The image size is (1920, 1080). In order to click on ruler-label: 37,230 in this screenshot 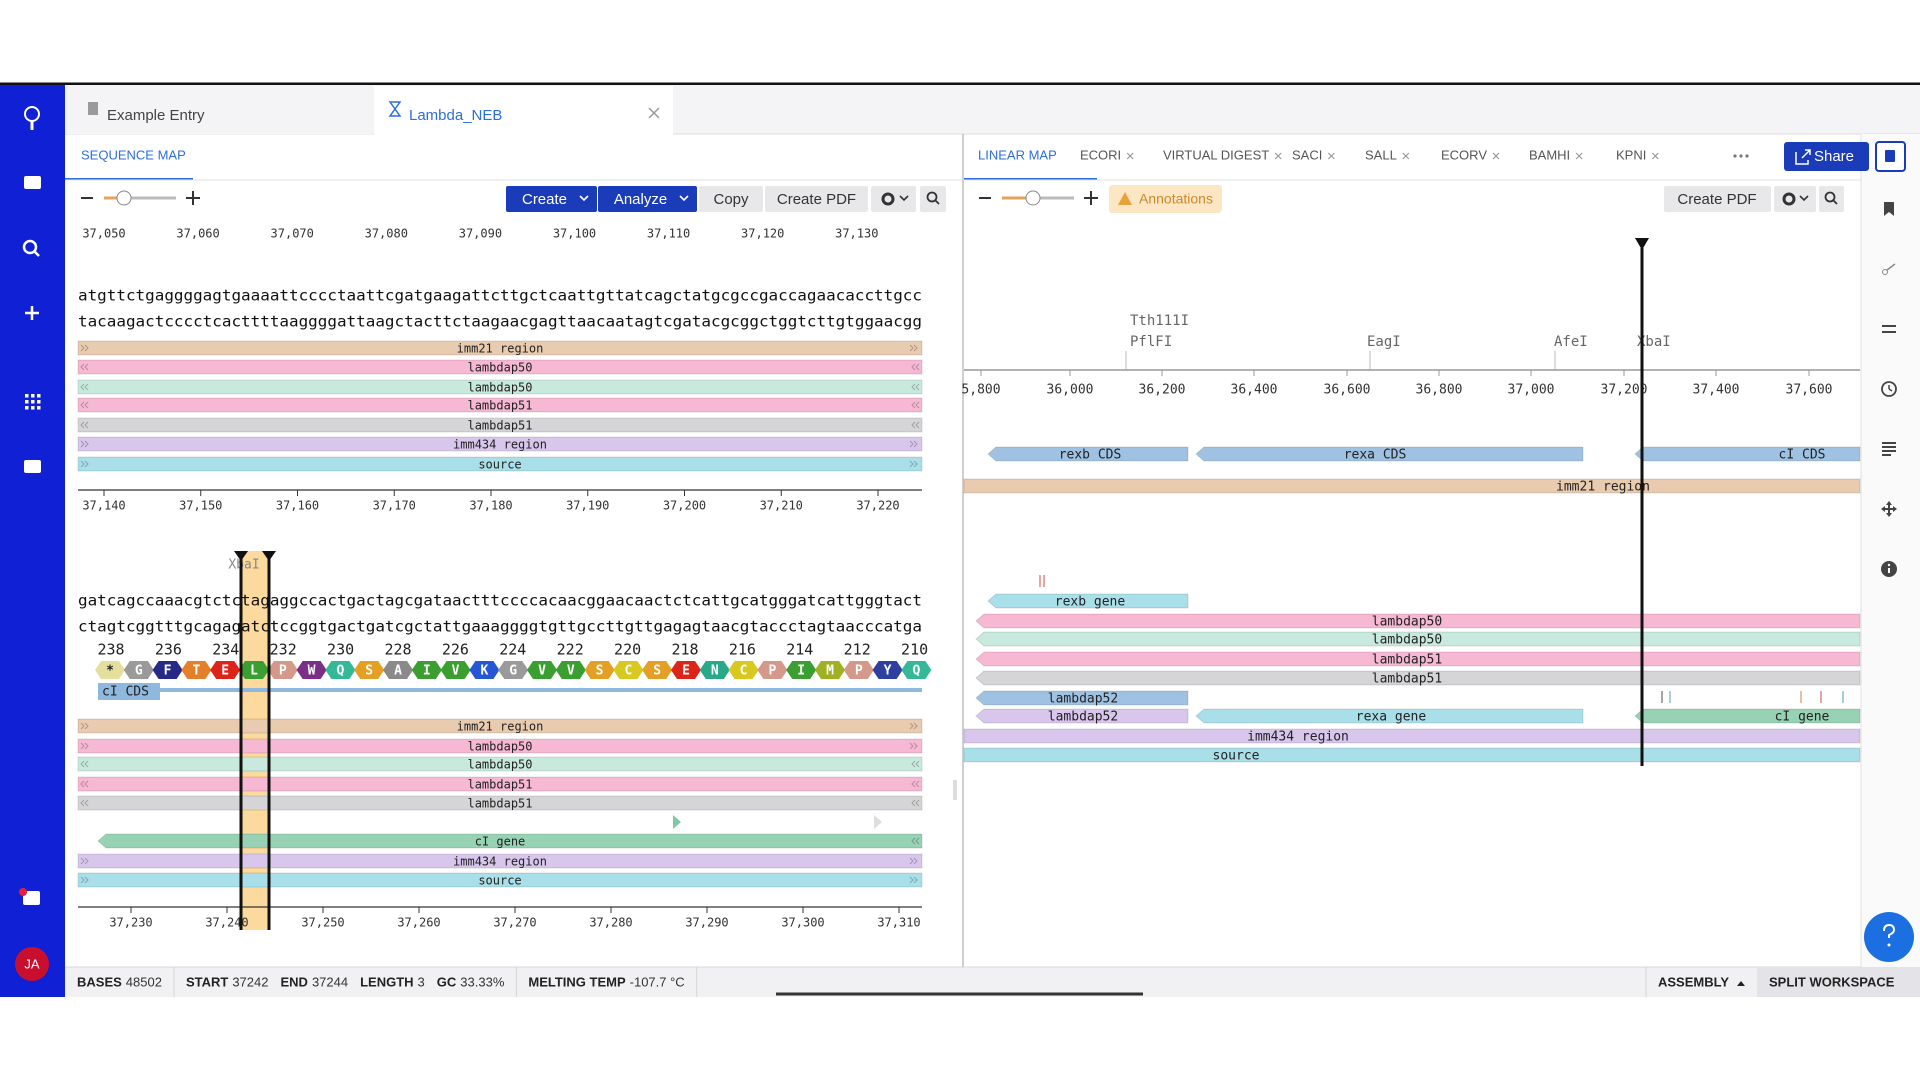, I will do `click(130, 923)`.